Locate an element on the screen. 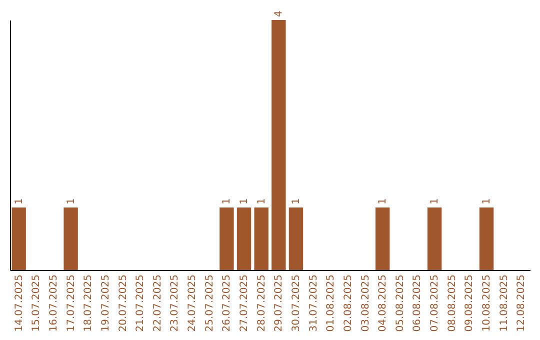 The width and height of the screenshot is (540, 340). x-tick-label: 26.07.2025 is located at coordinates (227, 303).